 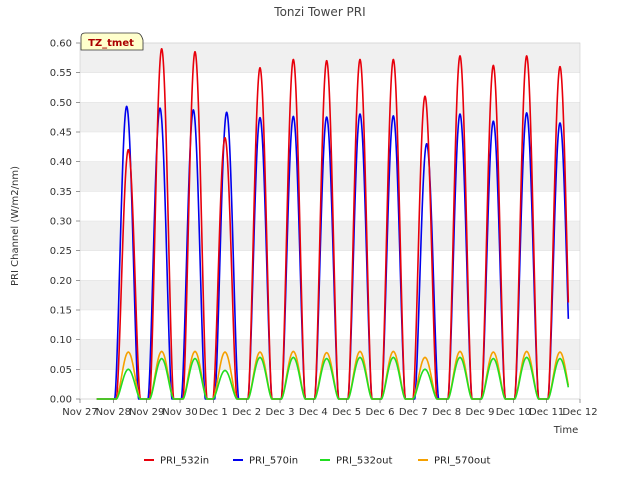 I want to click on annotation-label: TZ_tmet, so click(x=111, y=43).